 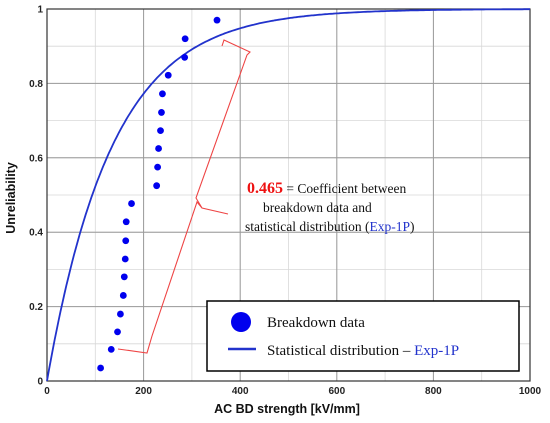 I want to click on x-tick-label: 0, so click(x=47, y=391).